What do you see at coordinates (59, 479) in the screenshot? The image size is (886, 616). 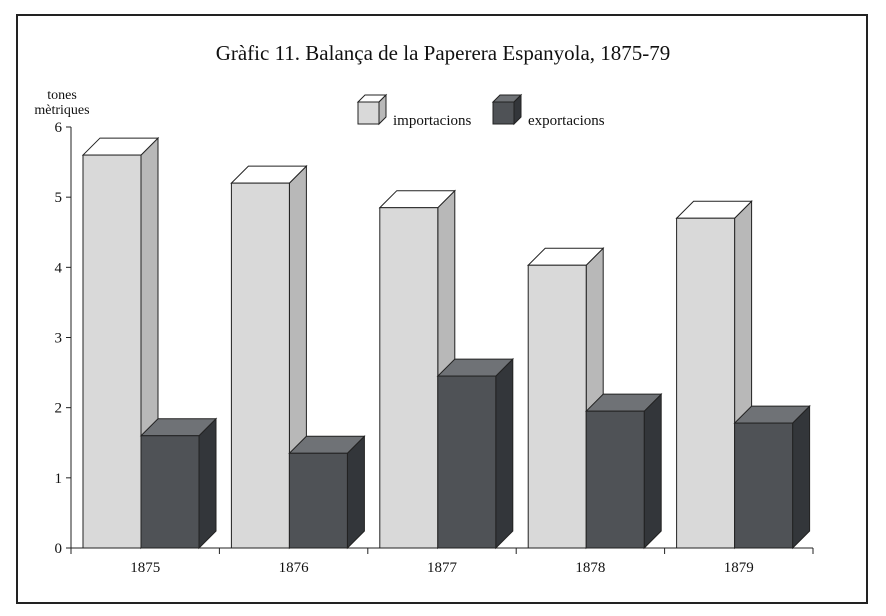 I see `y-tick-label: 1` at bounding box center [59, 479].